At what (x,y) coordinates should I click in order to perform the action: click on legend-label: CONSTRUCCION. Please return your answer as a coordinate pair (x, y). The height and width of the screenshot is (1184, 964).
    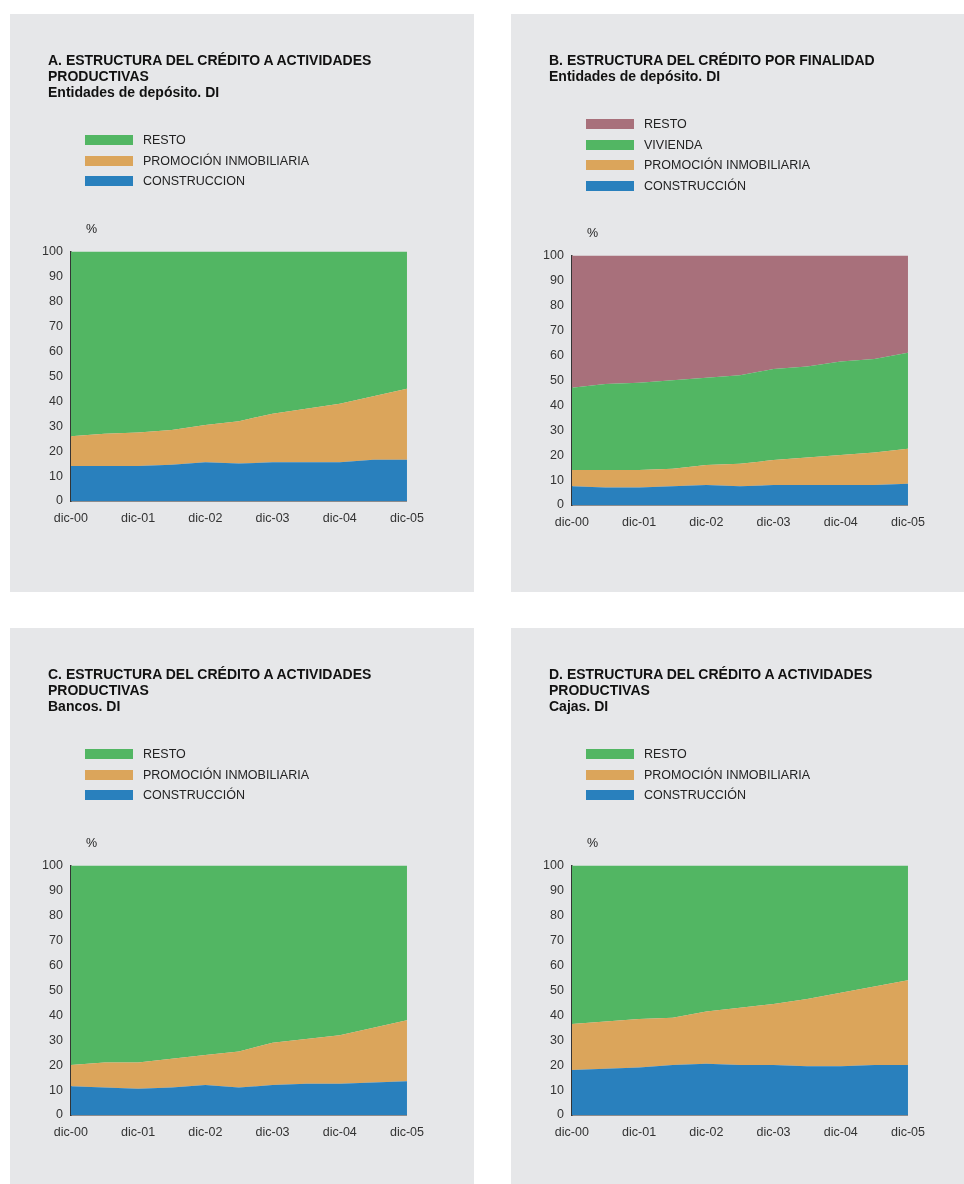
    Looking at the image, I should click on (194, 181).